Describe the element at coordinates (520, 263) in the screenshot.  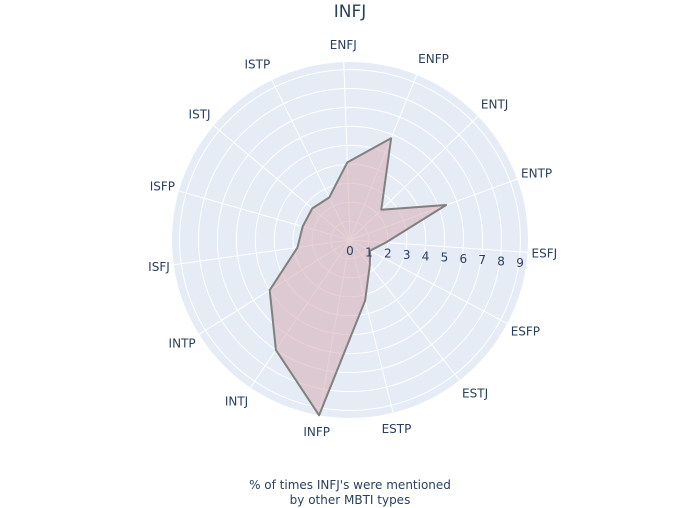
I see `radial-tick-label: 9` at that location.